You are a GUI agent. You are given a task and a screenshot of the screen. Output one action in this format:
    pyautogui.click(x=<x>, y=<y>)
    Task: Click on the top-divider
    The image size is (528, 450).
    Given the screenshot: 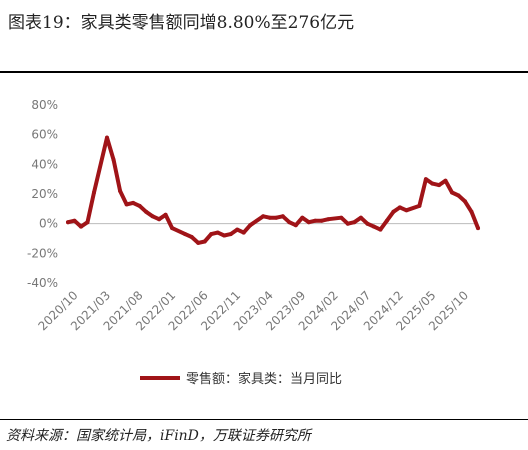 What is the action you would take?
    pyautogui.click(x=264, y=72)
    